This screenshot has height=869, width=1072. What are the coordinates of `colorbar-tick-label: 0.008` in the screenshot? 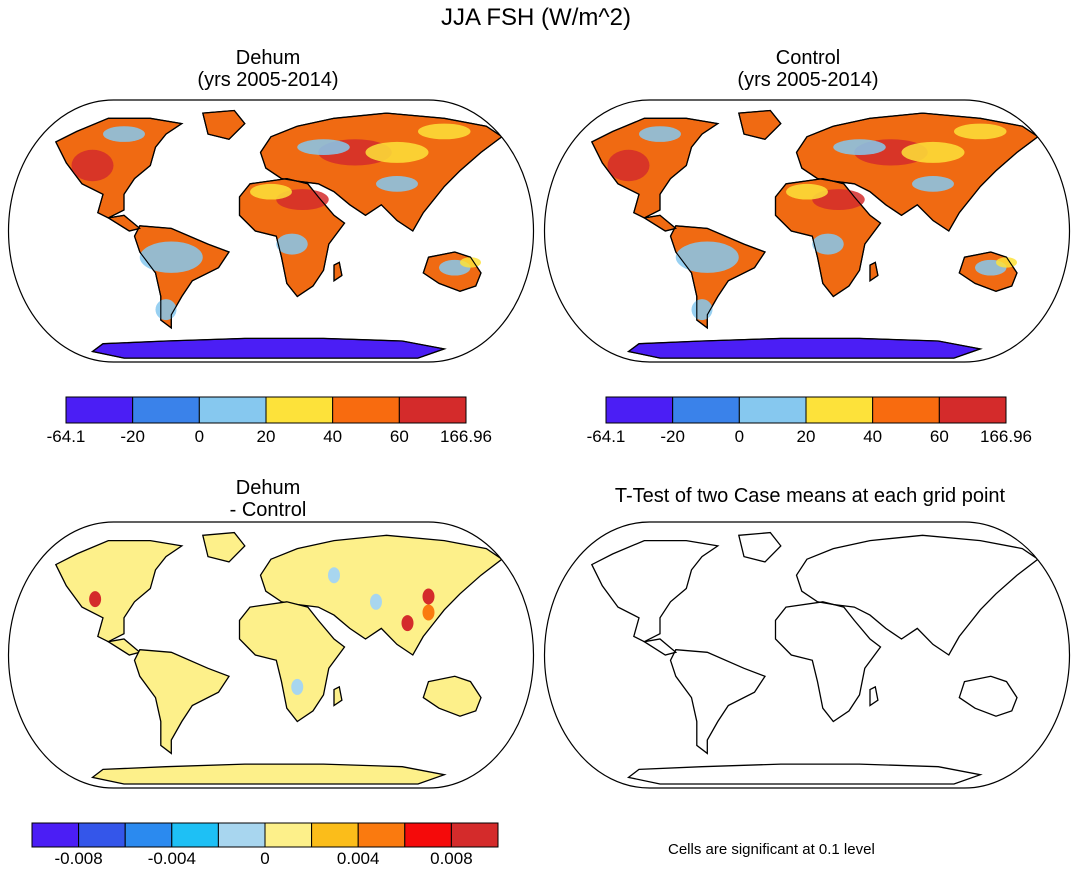 It's located at (451, 858).